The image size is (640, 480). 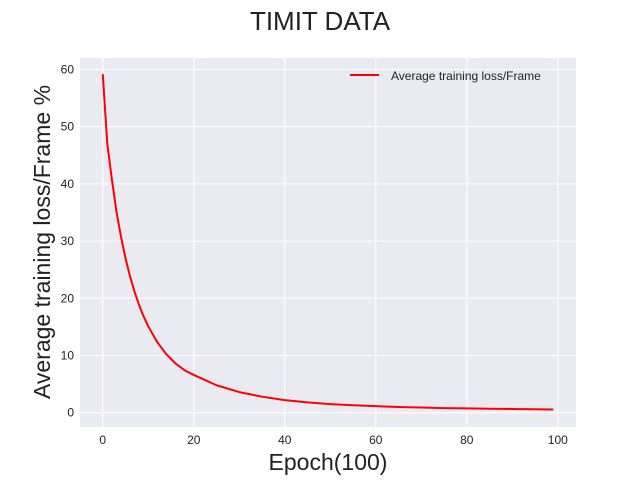 I want to click on y-tick-label: 0, so click(x=70, y=413).